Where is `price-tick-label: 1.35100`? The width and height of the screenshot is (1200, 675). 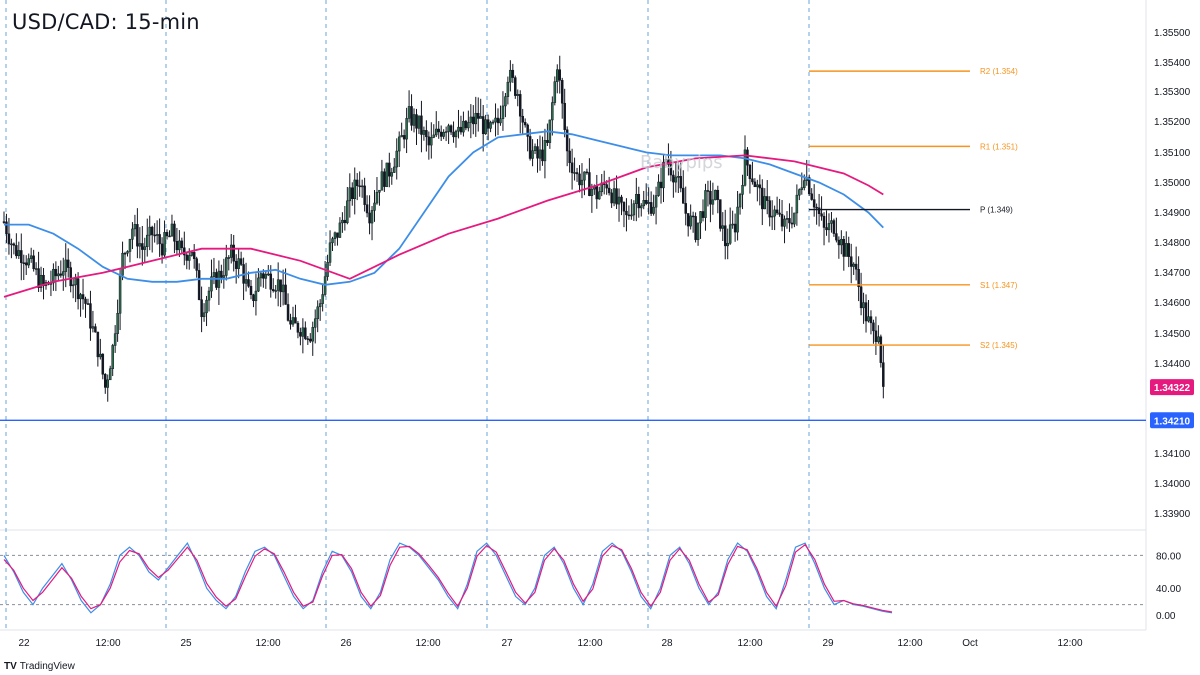
price-tick-label: 1.35100 is located at coordinates (1172, 153).